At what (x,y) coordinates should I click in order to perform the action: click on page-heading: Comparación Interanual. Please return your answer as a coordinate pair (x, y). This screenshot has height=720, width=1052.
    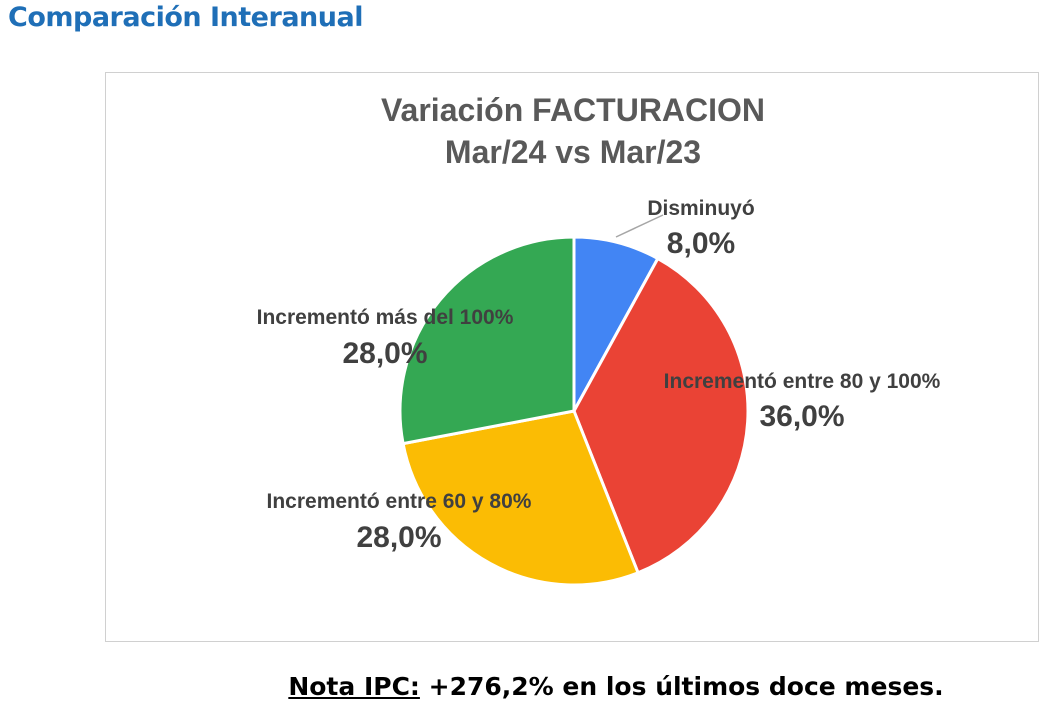
    Looking at the image, I should click on (185, 17).